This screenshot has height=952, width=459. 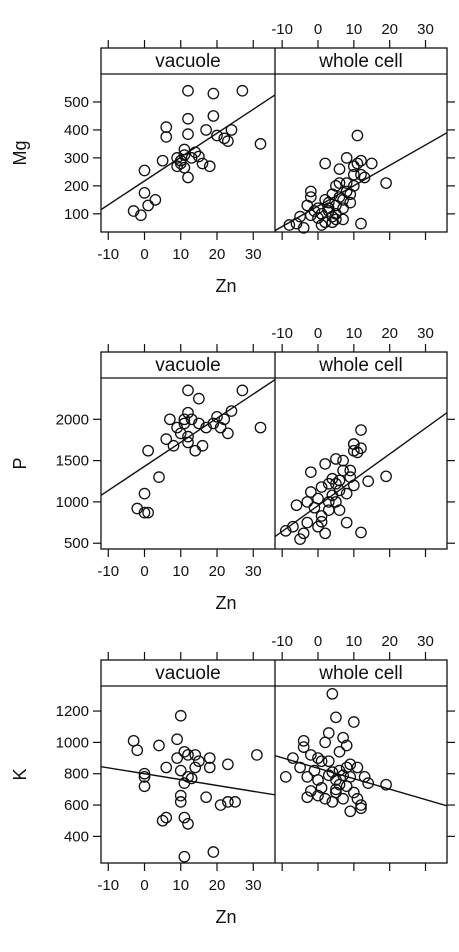 What do you see at coordinates (361, 475) in the screenshot?
I see `regression-line` at bounding box center [361, 475].